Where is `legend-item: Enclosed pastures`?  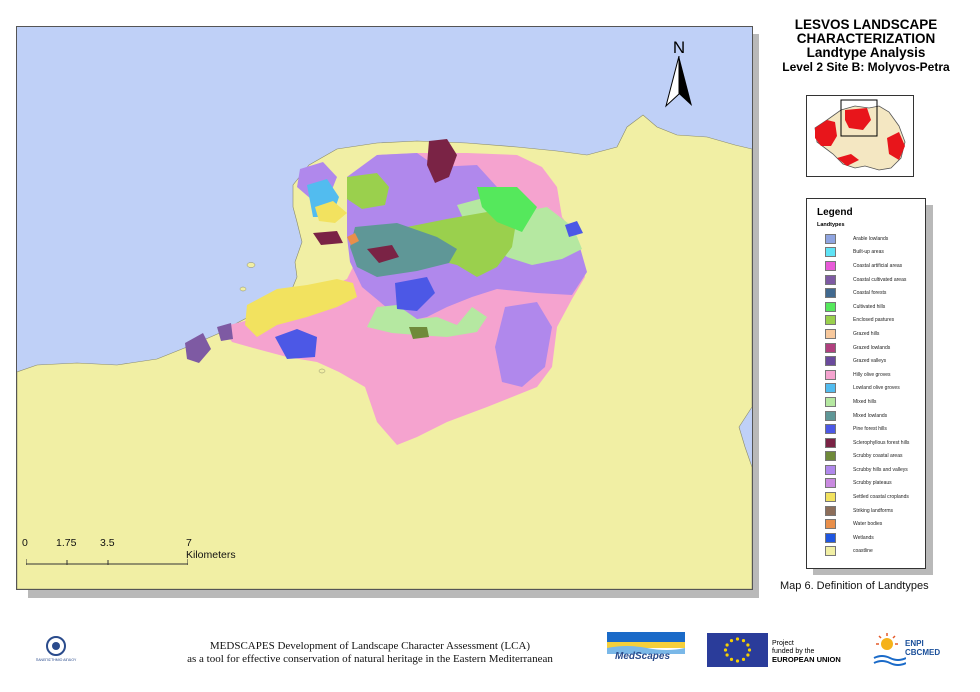 legend-item: Enclosed pastures is located at coordinates (867, 321).